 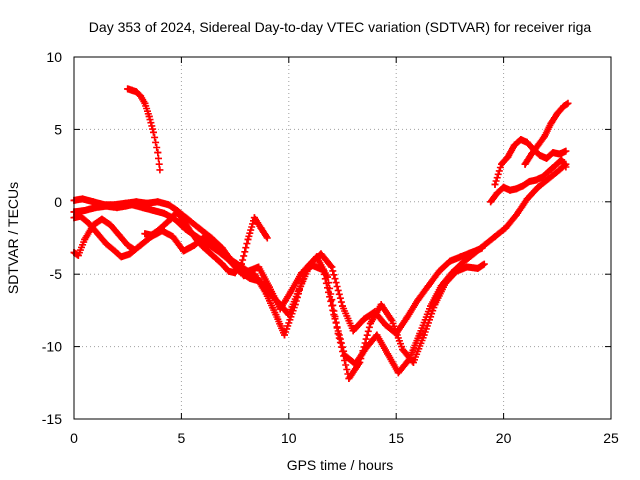 What do you see at coordinates (58, 202) in the screenshot?
I see `y-tick-label: 0` at bounding box center [58, 202].